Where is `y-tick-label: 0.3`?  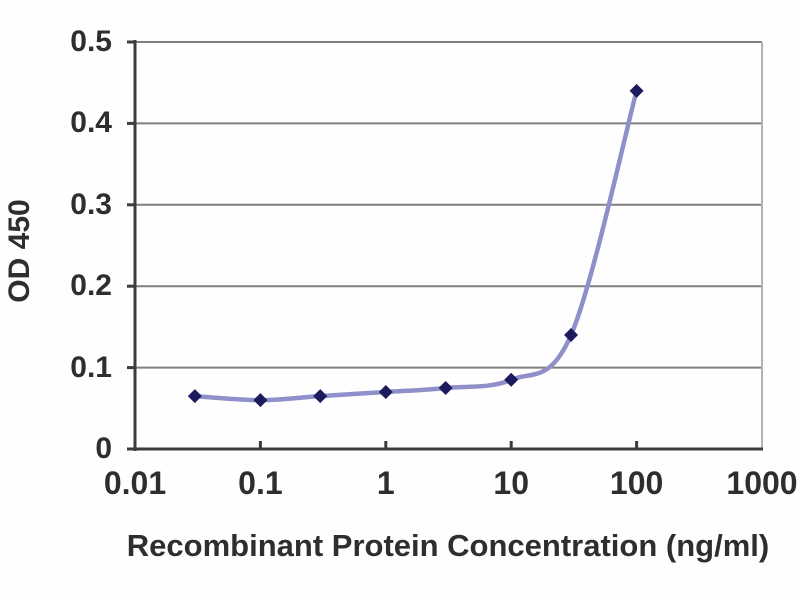 y-tick-label: 0.3 is located at coordinates (91, 204).